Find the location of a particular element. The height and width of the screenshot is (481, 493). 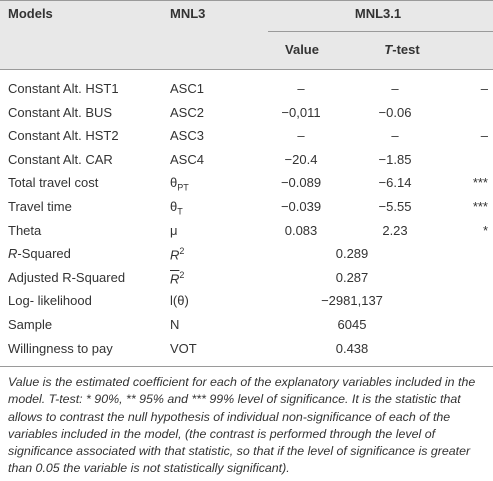

row-model: Constant Alt. BUS is located at coordinates (60, 112).